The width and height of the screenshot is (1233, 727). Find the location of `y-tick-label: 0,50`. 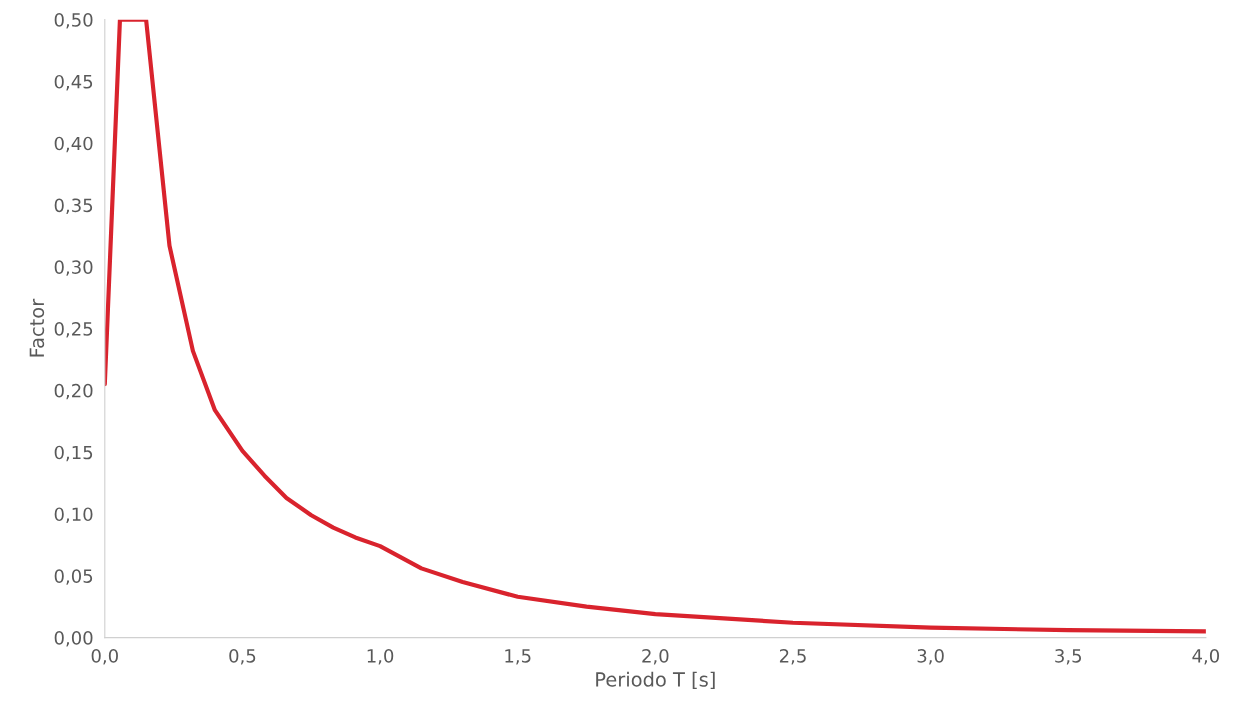

y-tick-label: 0,50 is located at coordinates (73, 21).